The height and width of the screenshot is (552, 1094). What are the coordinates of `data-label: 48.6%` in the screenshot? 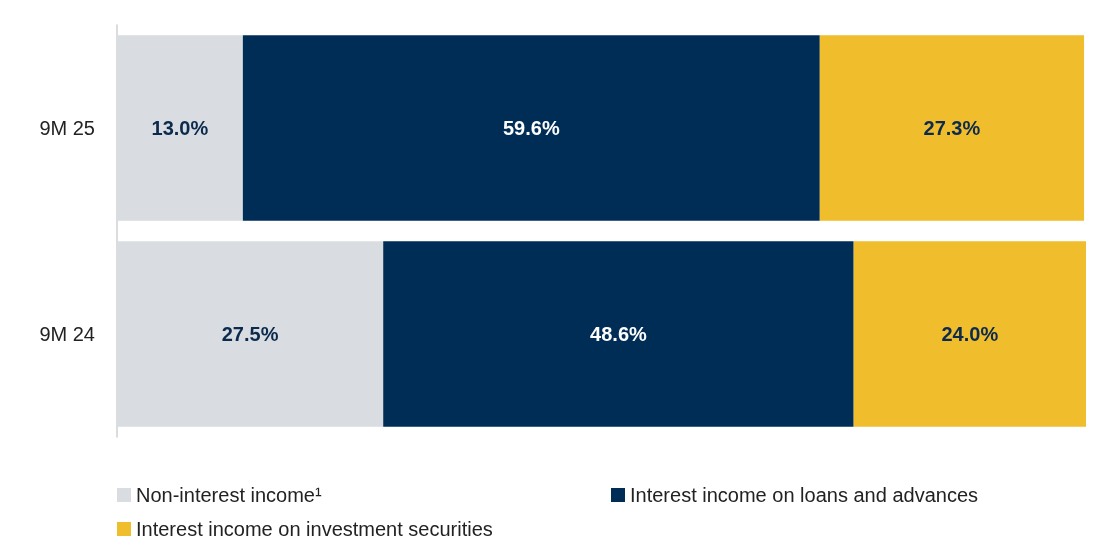 It's located at (619, 334).